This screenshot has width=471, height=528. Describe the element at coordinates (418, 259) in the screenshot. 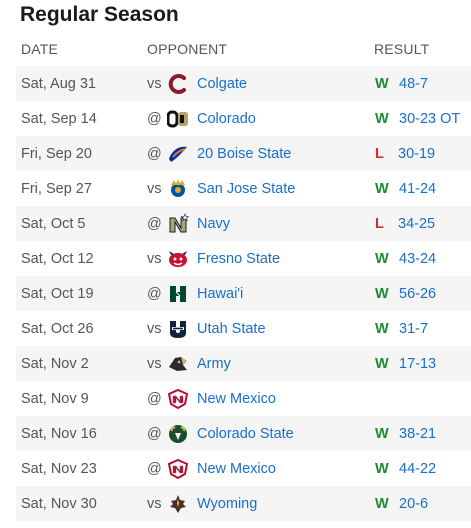

I see `score-link: 43-24` at that location.